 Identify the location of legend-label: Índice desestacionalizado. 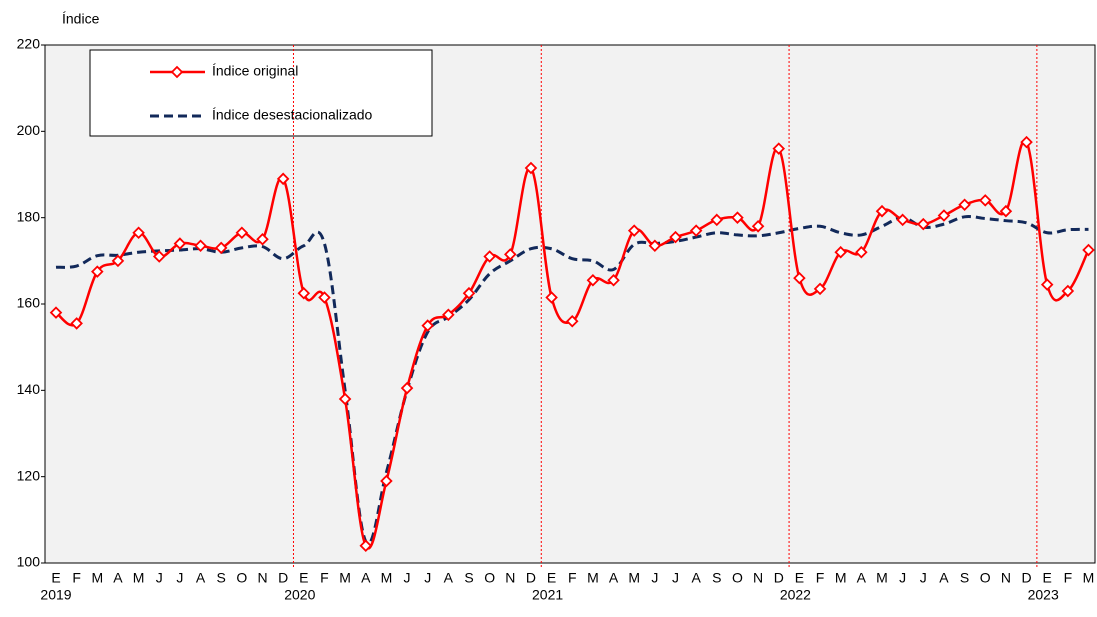
(292, 115).